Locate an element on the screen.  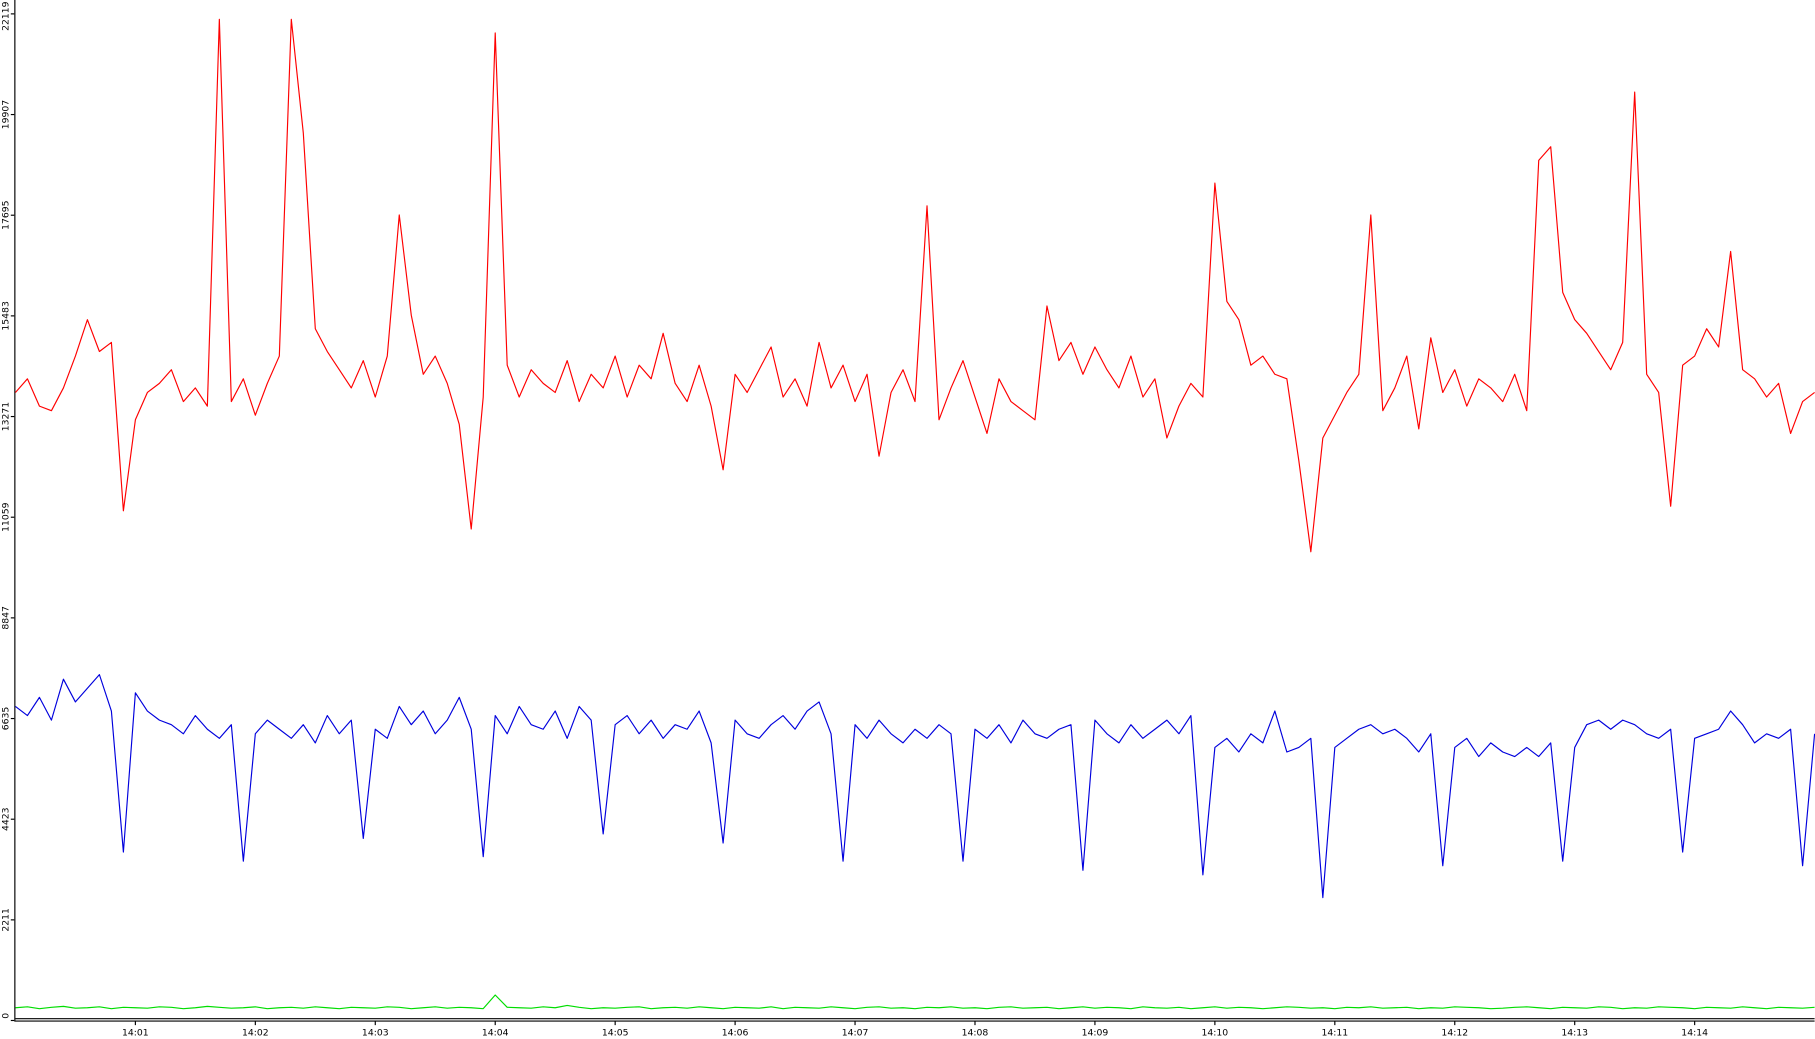
x-tick-label: 14:11 is located at coordinates (1334, 1033).